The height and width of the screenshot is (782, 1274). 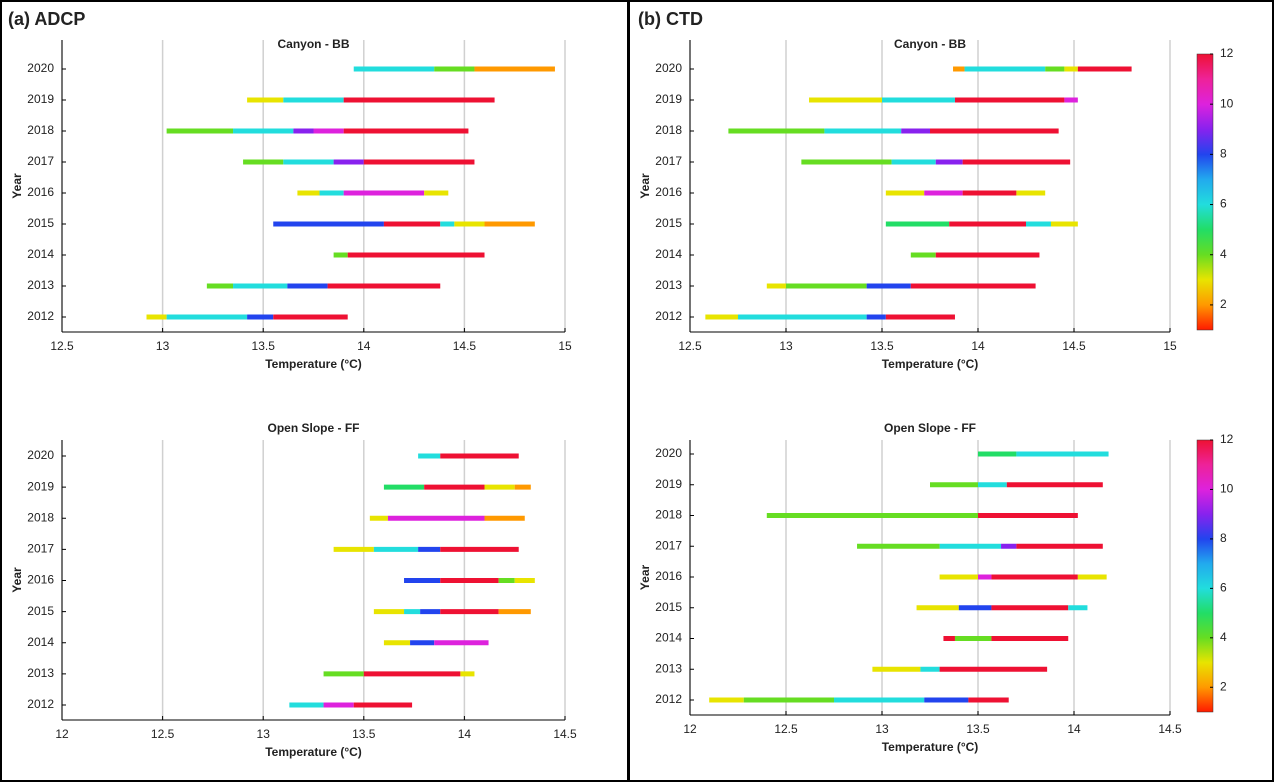 I want to click on y-tick-label: 2014, so click(x=40, y=254).